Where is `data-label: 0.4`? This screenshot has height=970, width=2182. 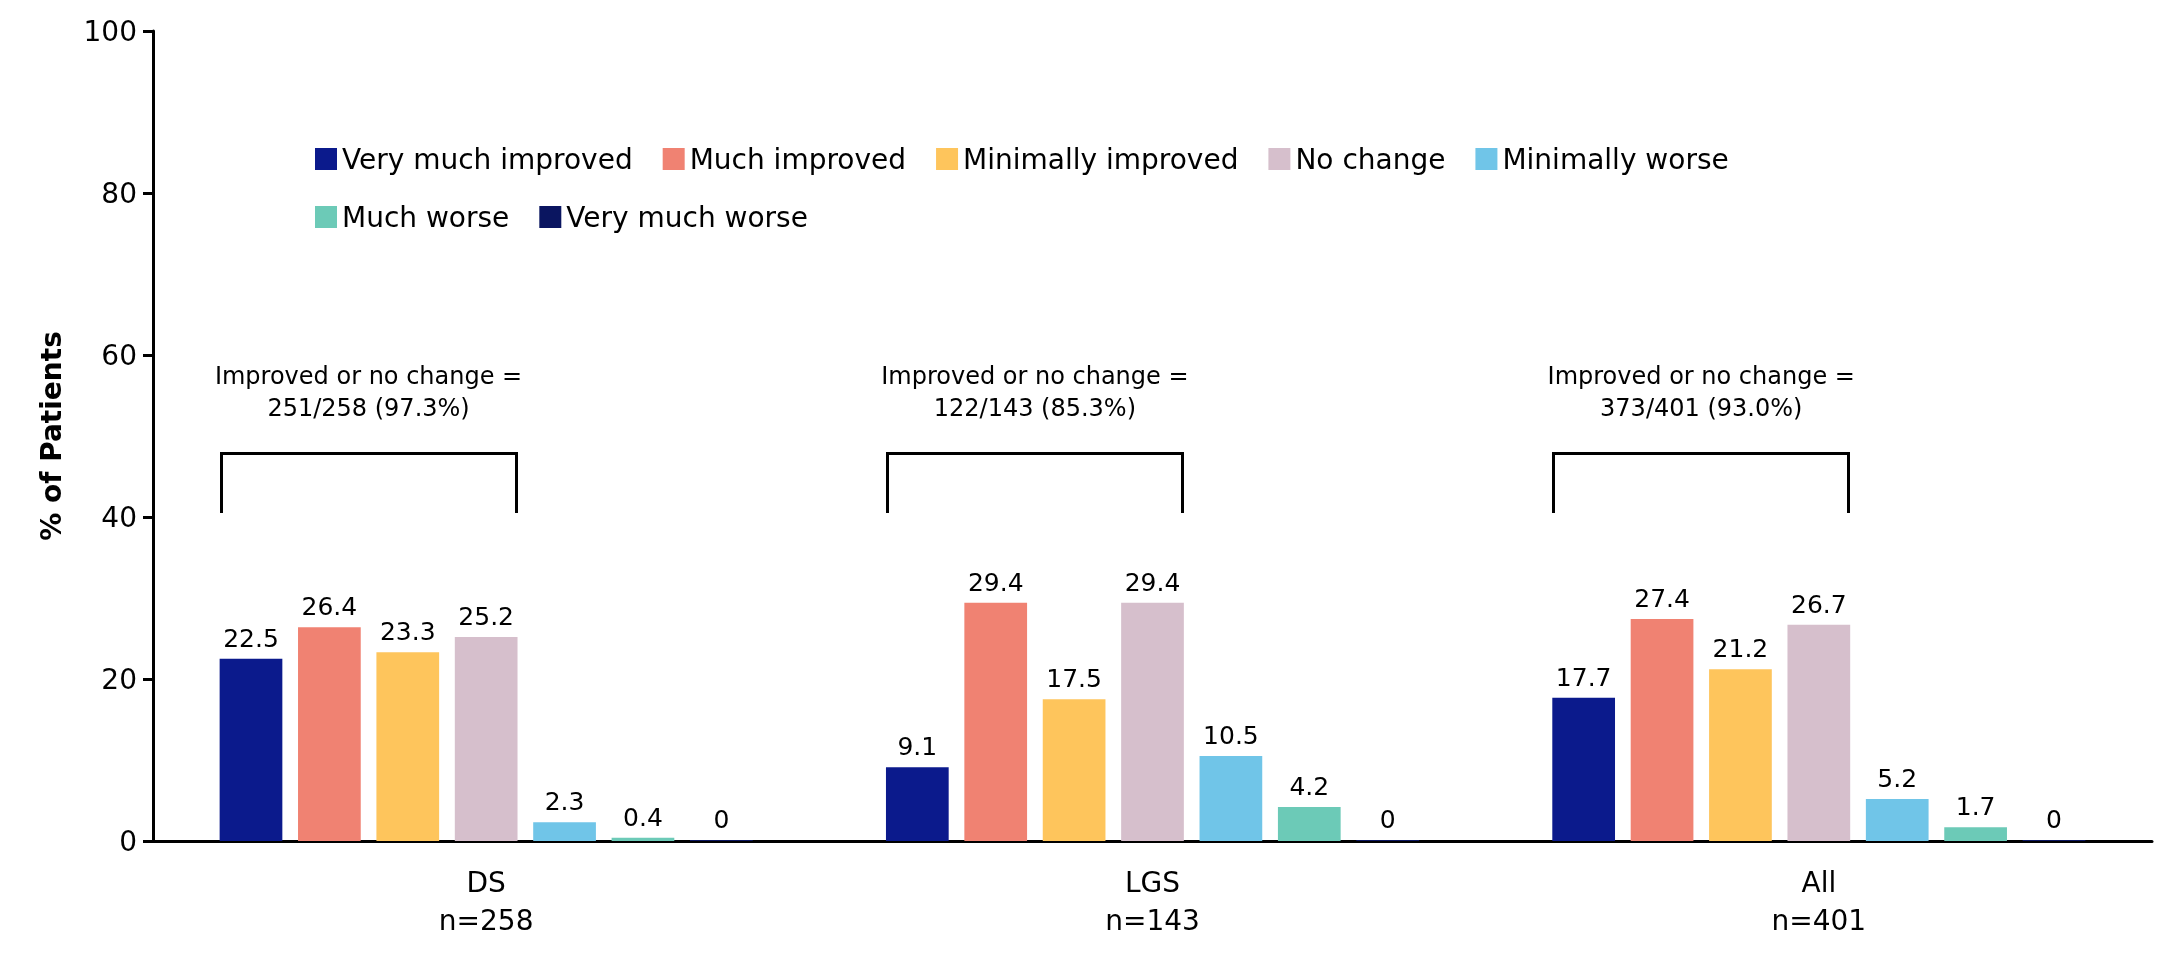 data-label: 0.4 is located at coordinates (643, 817).